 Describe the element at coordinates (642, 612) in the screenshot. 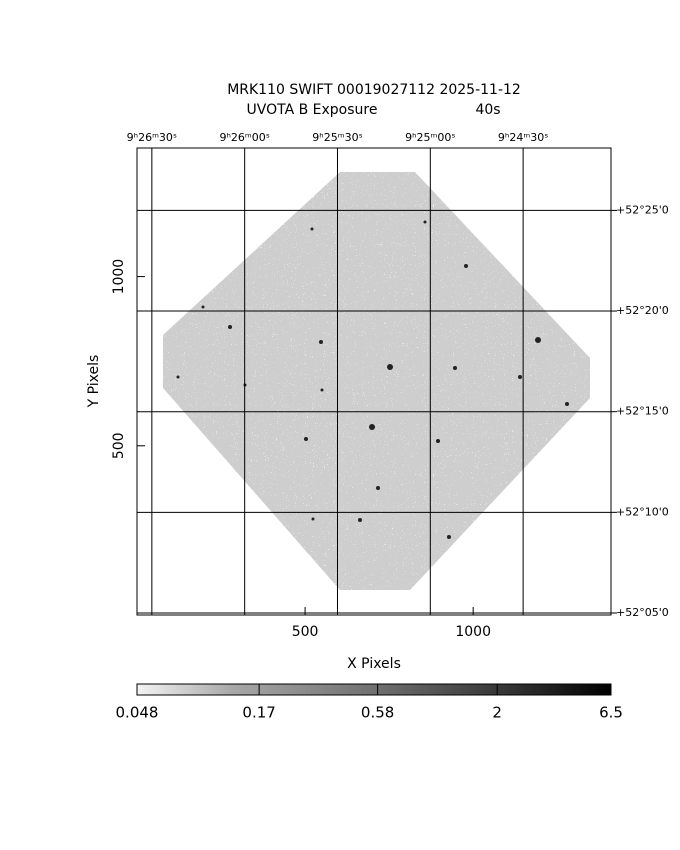

I see `y2-tick-label: +52°05'0` at that location.